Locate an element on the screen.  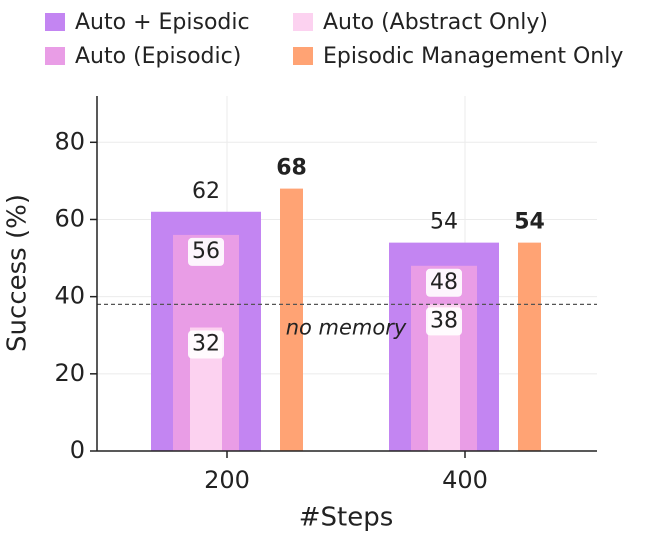
x-tick-label: 200 is located at coordinates (227, 480).